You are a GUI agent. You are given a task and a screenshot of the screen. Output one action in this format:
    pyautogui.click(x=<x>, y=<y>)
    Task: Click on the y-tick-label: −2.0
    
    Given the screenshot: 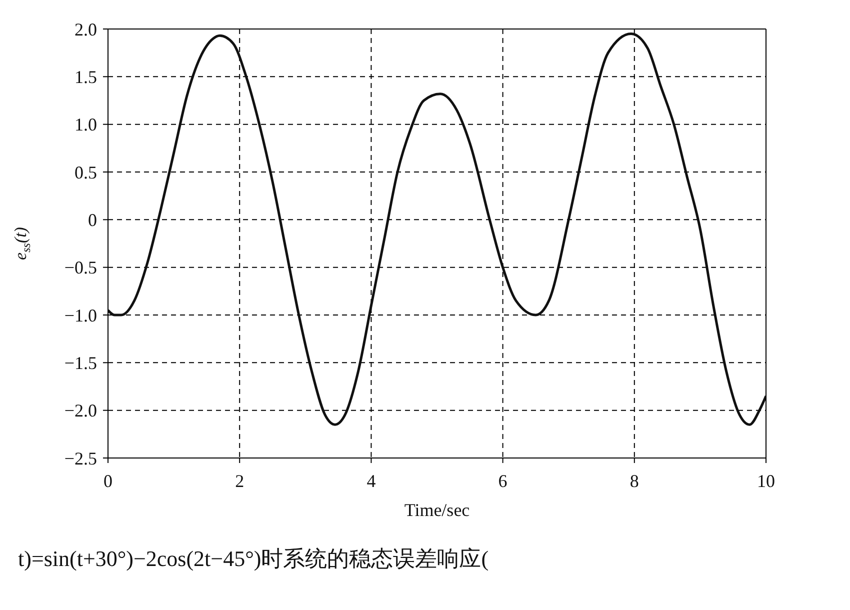 What is the action you would take?
    pyautogui.click(x=80, y=410)
    